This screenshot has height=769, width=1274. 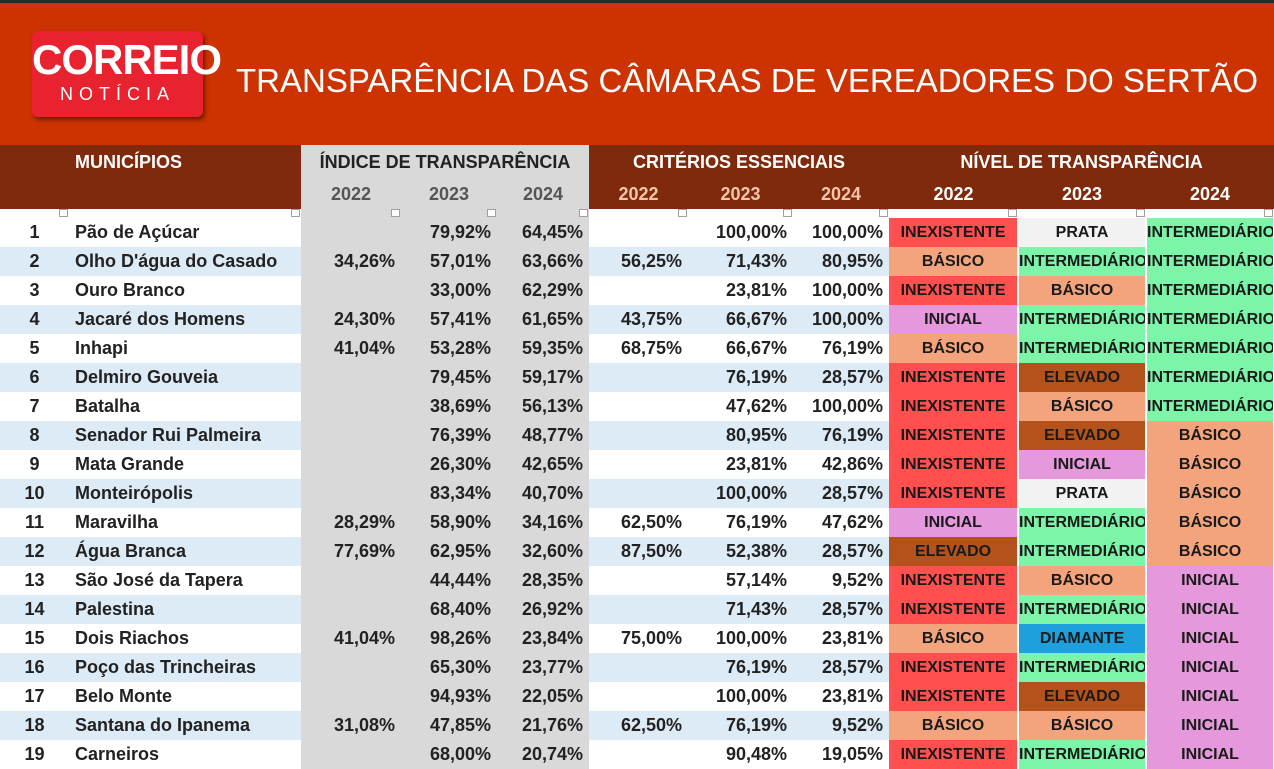 What do you see at coordinates (185, 725) in the screenshot?
I see `municipio-cell: Santana do Ipanema` at bounding box center [185, 725].